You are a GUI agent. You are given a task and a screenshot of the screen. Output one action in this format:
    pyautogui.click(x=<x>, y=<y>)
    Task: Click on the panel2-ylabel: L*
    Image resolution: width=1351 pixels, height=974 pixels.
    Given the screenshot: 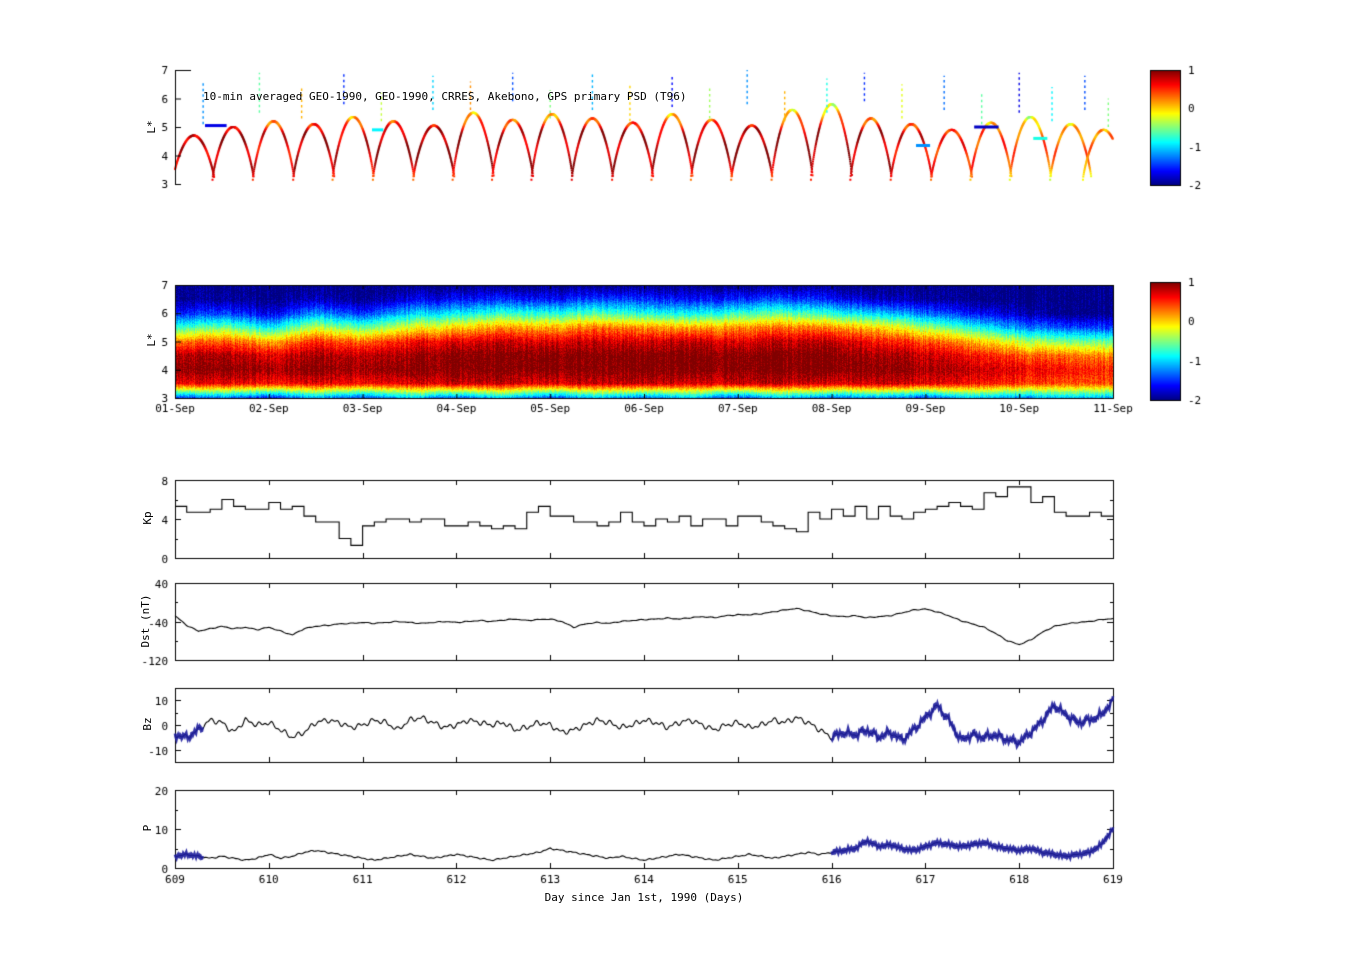 What is the action you would take?
    pyautogui.click(x=151, y=340)
    